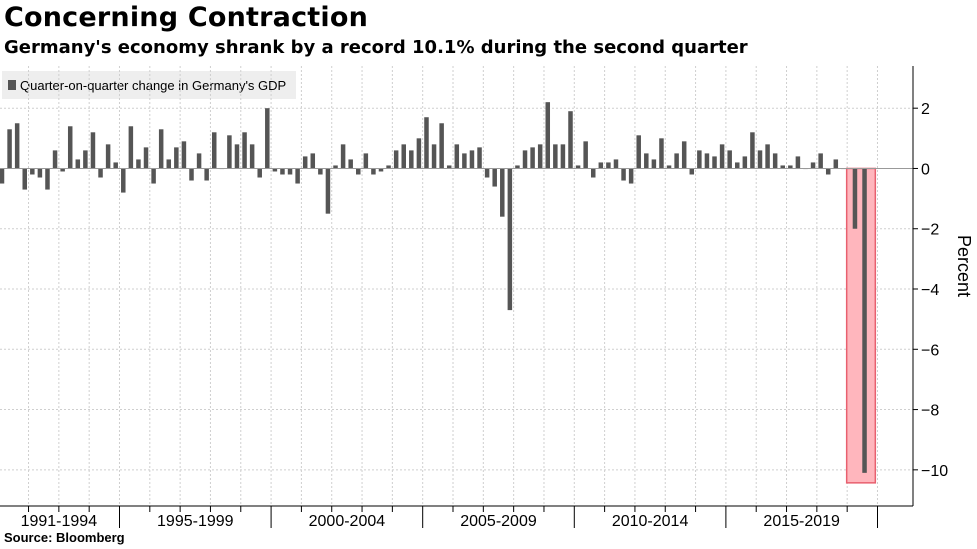 The height and width of the screenshot is (549, 977). What do you see at coordinates (930, 230) in the screenshot?
I see `y-tick-label: −2` at bounding box center [930, 230].